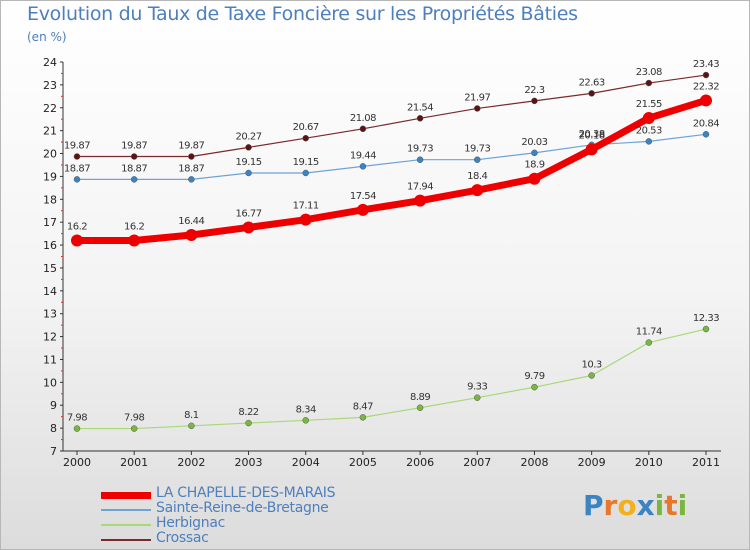 This screenshot has height=550, width=750. I want to click on y-tick-label: 20, so click(50, 154).